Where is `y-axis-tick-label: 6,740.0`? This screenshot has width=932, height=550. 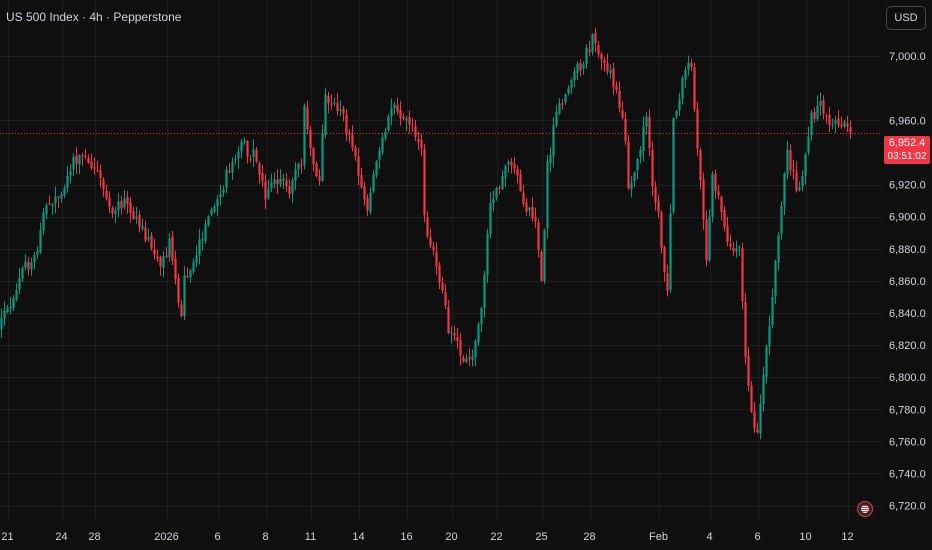
y-axis-tick-label: 6,740.0 is located at coordinates (907, 474).